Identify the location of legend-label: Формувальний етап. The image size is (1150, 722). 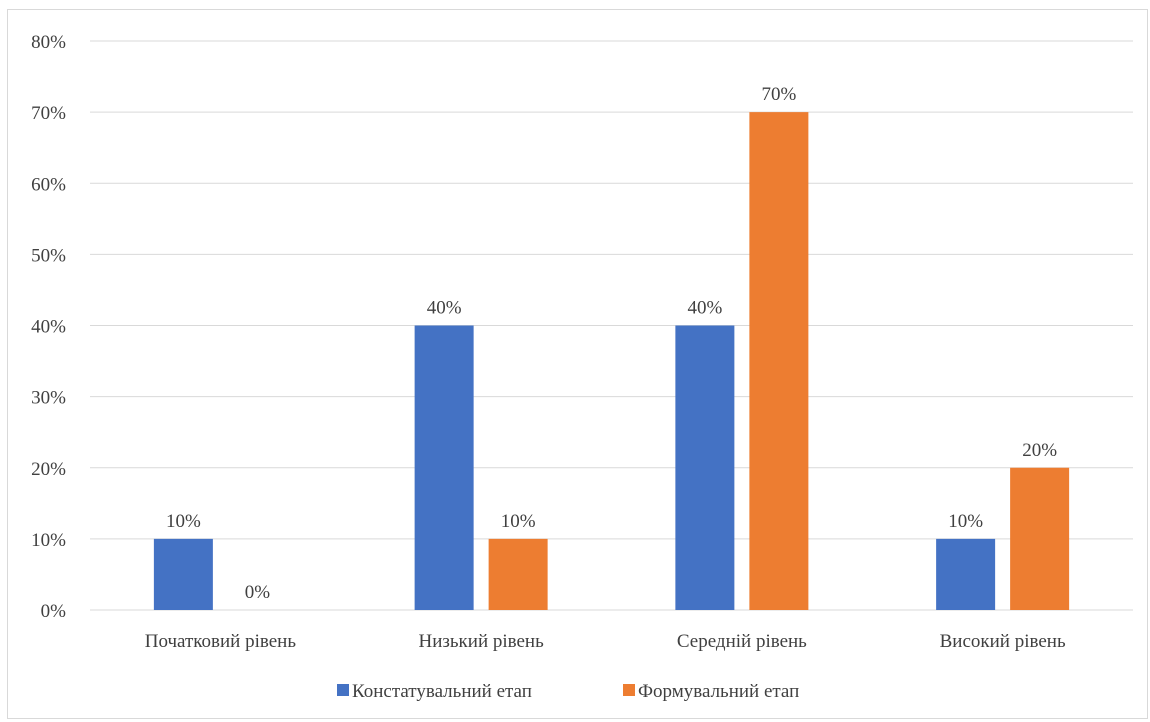
(718, 691).